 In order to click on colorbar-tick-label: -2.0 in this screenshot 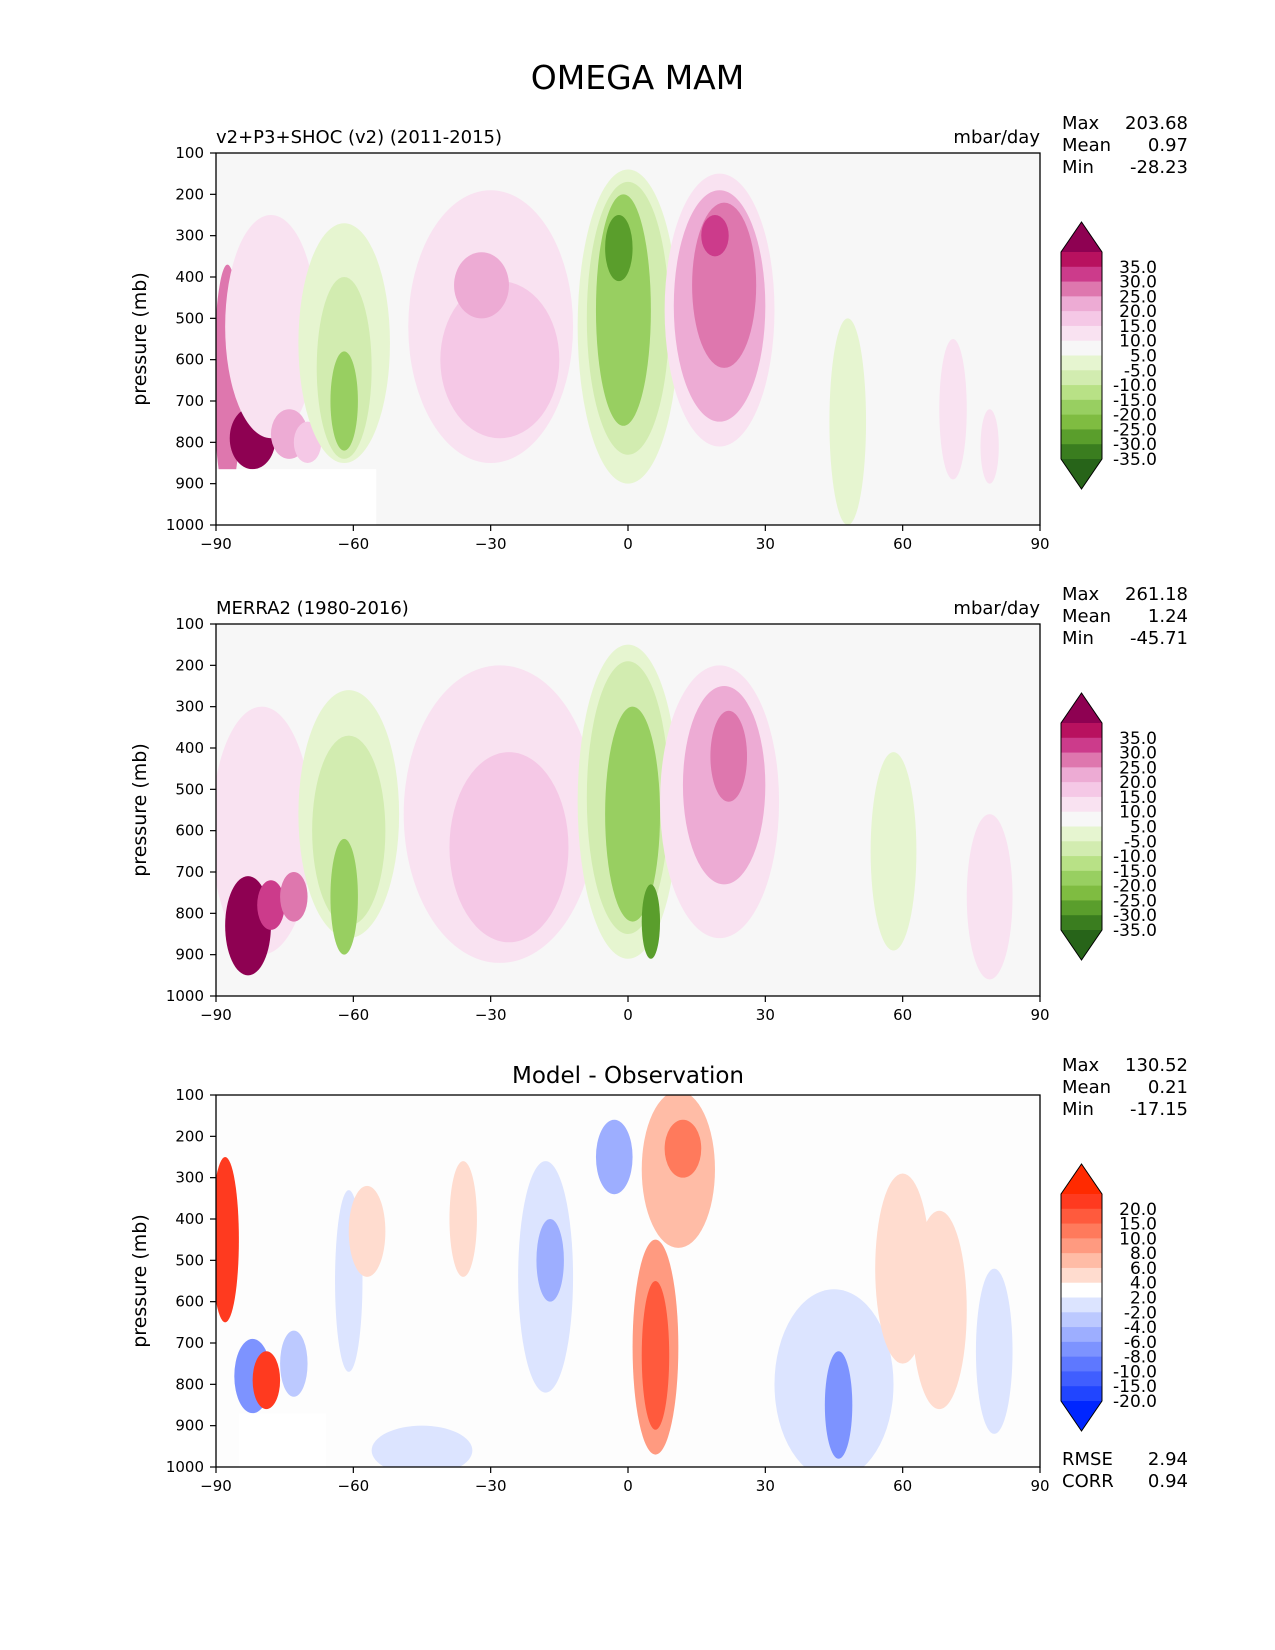, I will do `click(1140, 1313)`.